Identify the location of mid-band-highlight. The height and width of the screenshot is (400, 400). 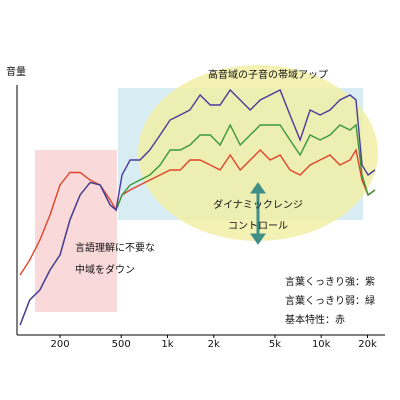
(76, 231).